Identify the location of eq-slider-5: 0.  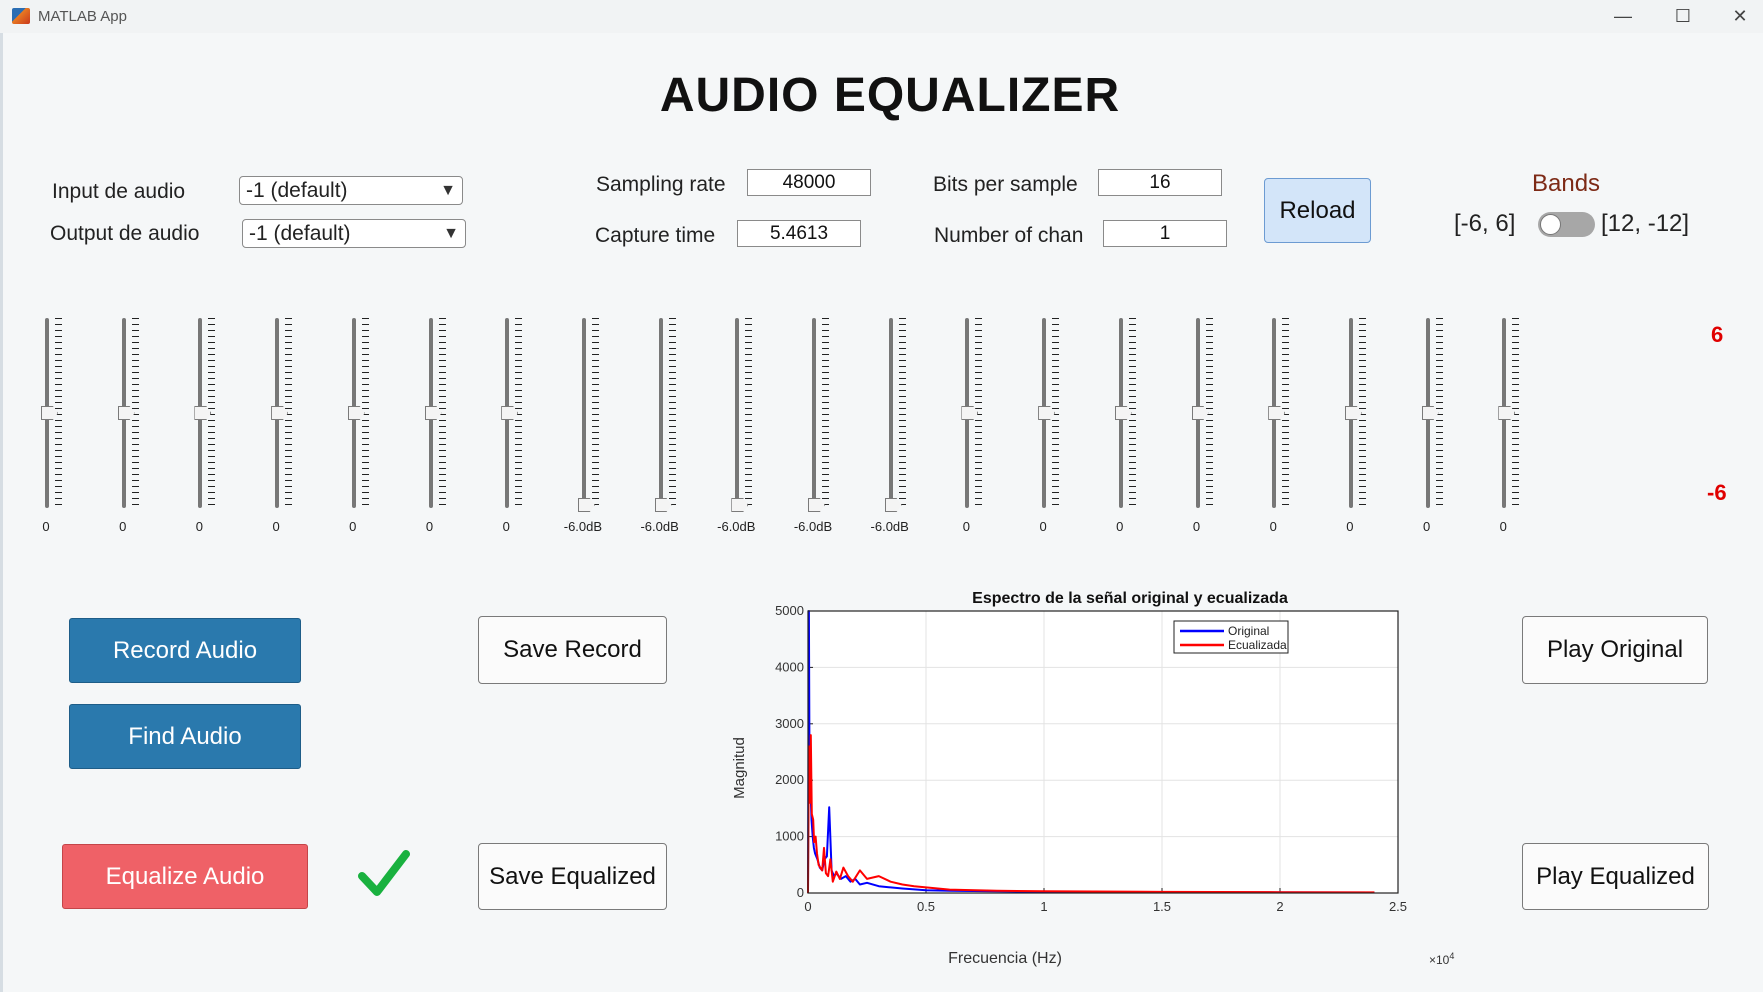
(367, 428).